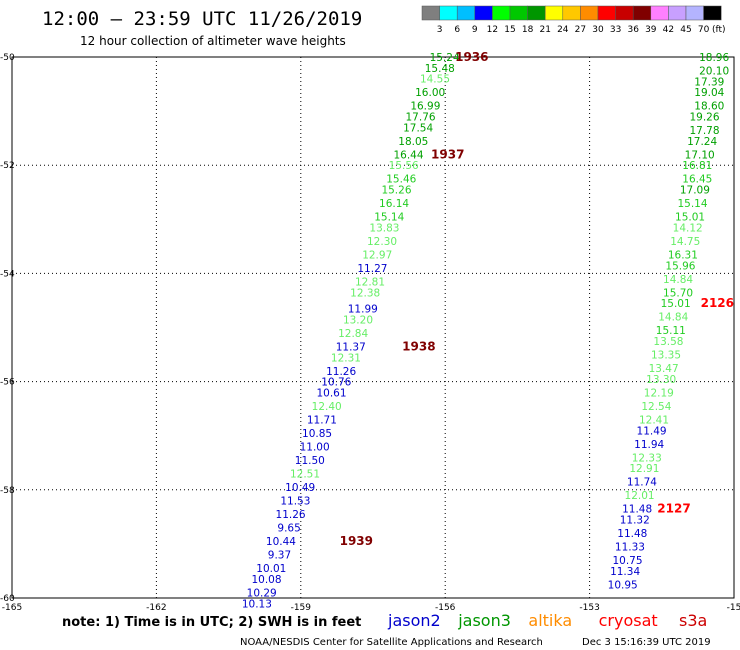  I want to click on scale-tick-label: 33, so click(615, 30).